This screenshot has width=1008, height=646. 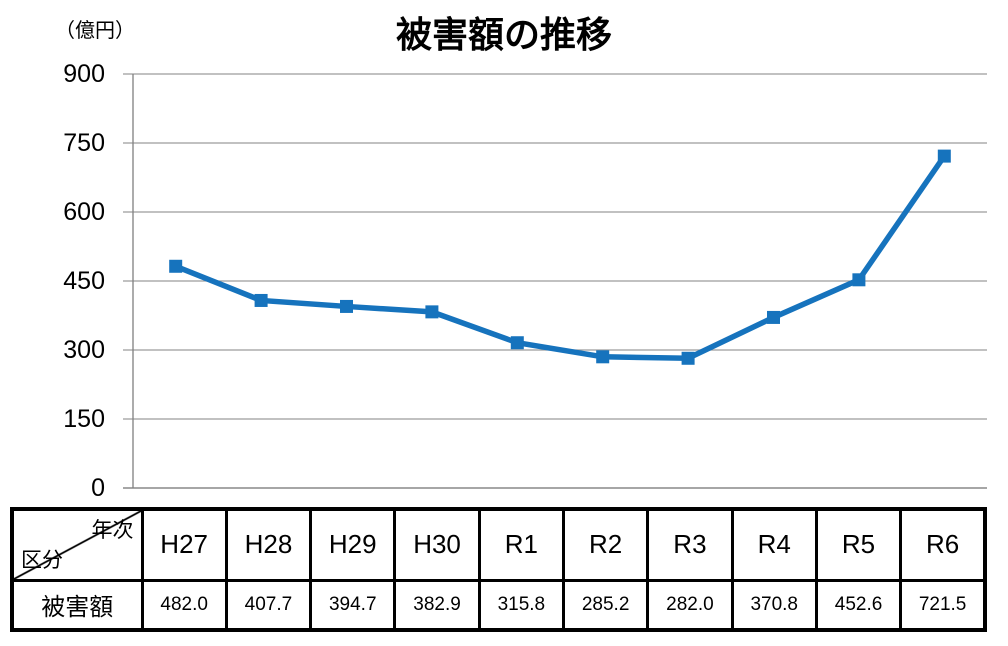 I want to click on year-header-R2: R2, so click(x=605, y=544).